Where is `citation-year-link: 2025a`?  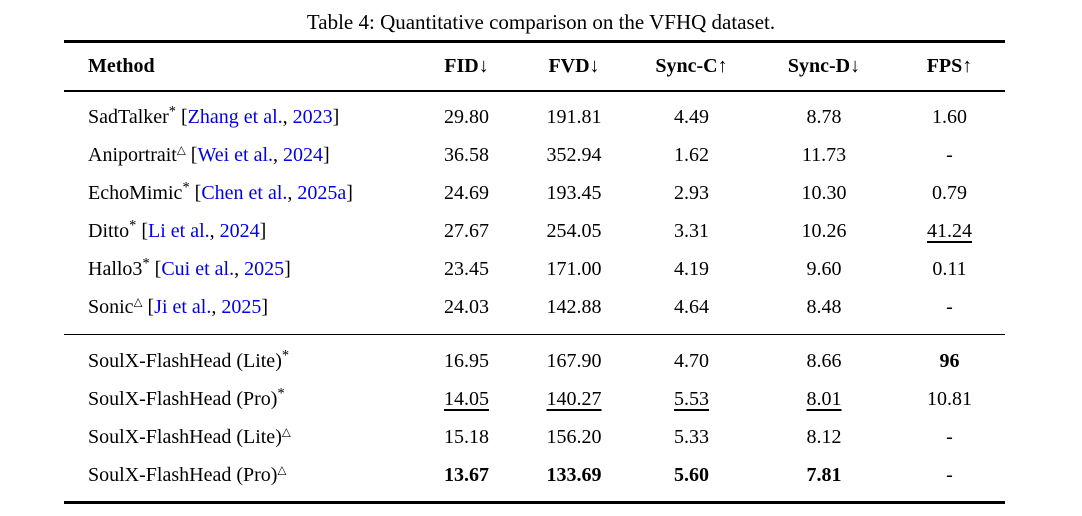 citation-year-link: 2025a is located at coordinates (322, 193).